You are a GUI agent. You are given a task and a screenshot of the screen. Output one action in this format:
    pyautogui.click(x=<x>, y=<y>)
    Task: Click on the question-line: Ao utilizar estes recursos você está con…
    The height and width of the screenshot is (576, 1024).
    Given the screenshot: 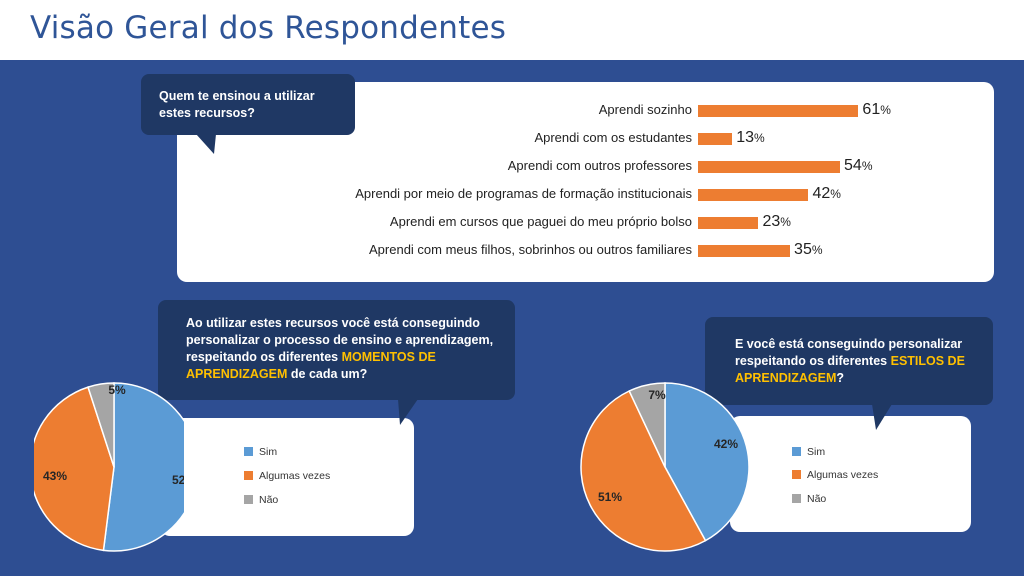 What is the action you would take?
    pyautogui.click(x=333, y=323)
    